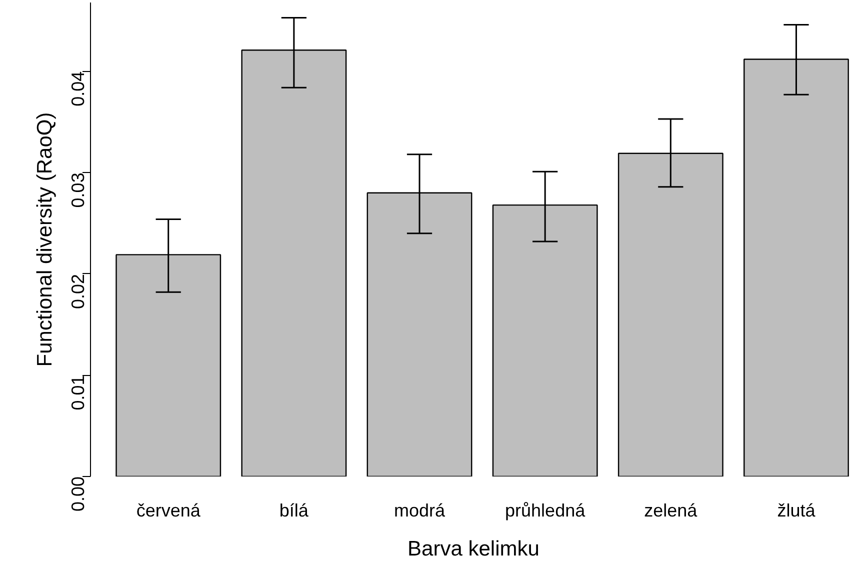 Image resolution: width=856 pixels, height=576 pixels. What do you see at coordinates (420, 510) in the screenshot?
I see `x-tick-label: modrá` at bounding box center [420, 510].